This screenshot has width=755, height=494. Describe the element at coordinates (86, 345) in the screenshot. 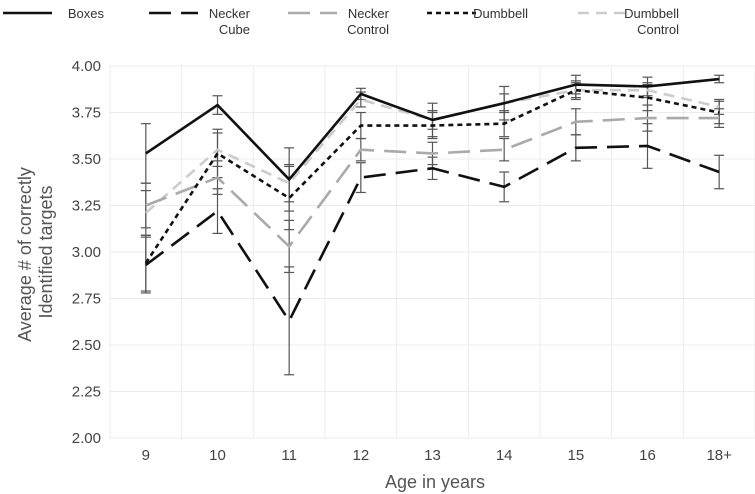

I see `y-tick-label: 2.50` at that location.